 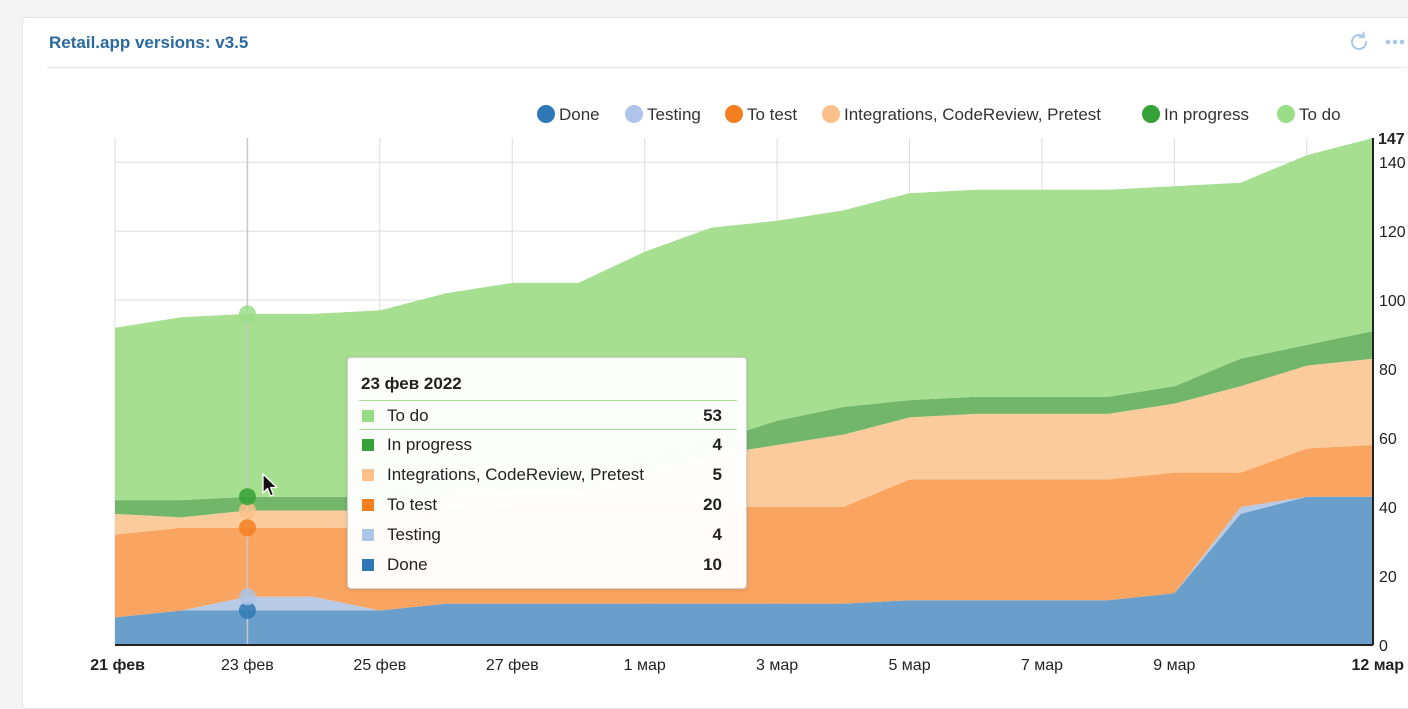 I want to click on tooltip-date: 23 фев 2022, so click(x=411, y=383).